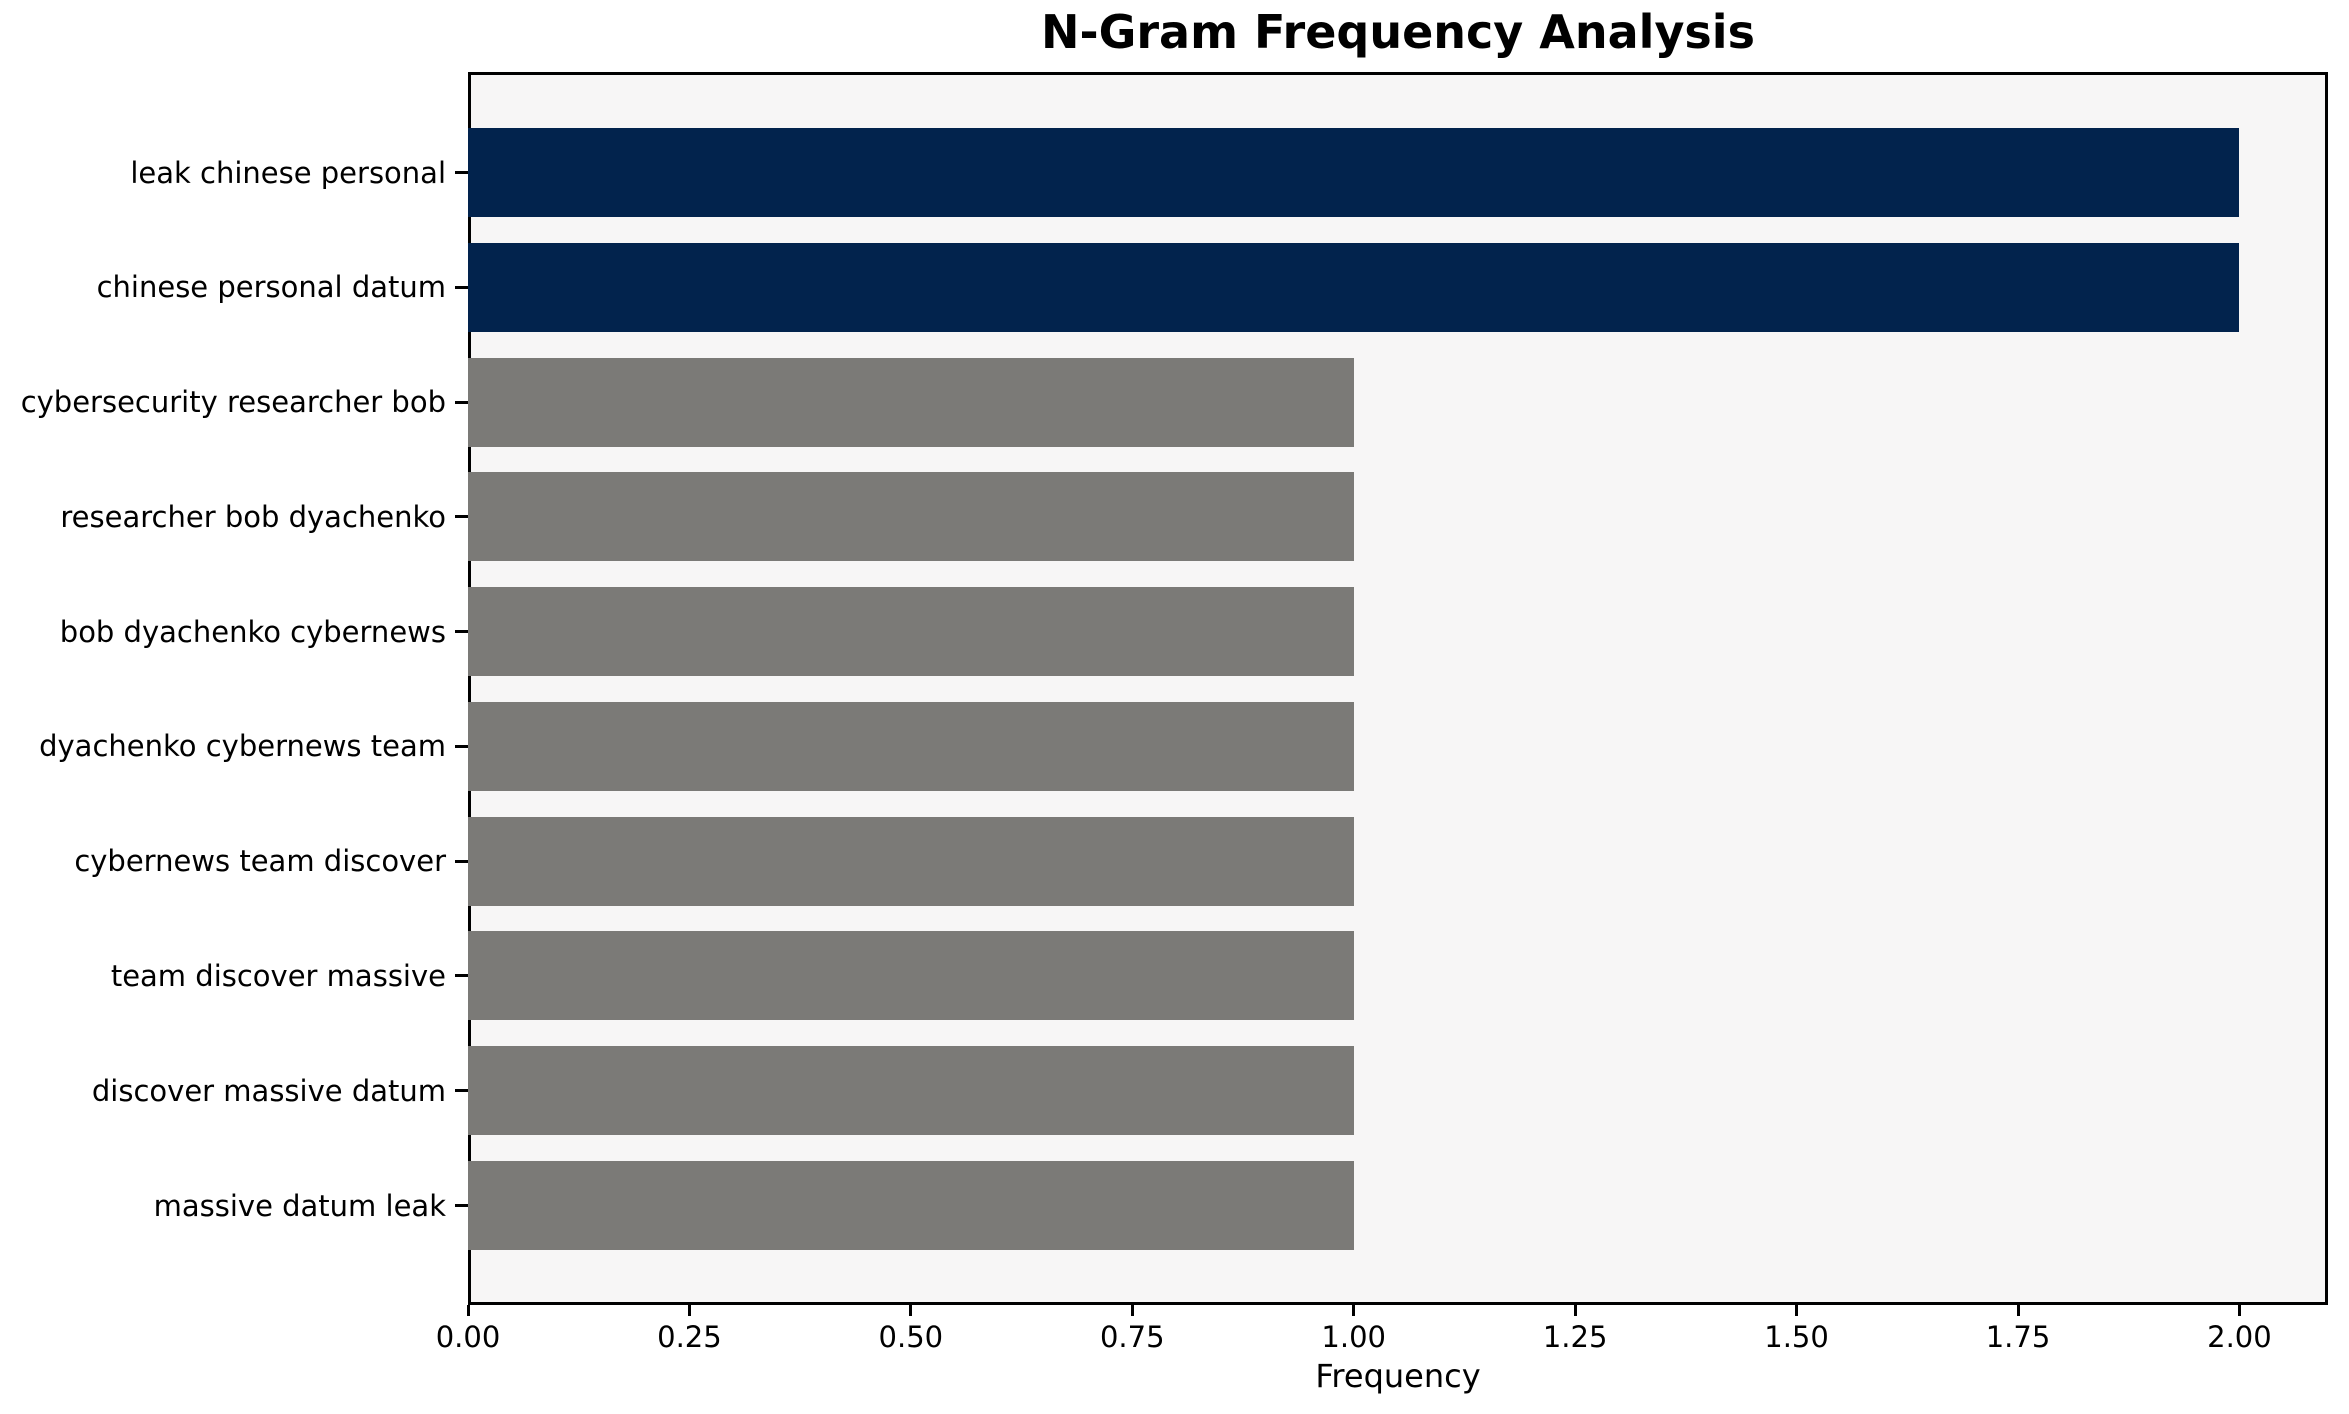  What do you see at coordinates (1575, 1337) in the screenshot?
I see `x-tick-label: 1.25` at bounding box center [1575, 1337].